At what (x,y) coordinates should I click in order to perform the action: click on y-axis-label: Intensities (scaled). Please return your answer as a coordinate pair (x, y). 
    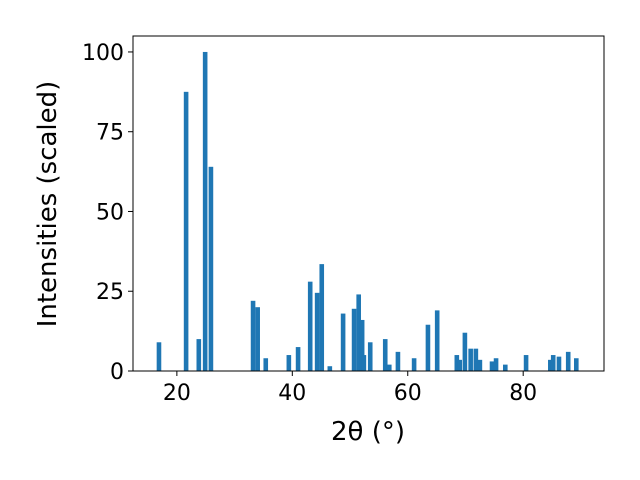
    Looking at the image, I should click on (48, 204).